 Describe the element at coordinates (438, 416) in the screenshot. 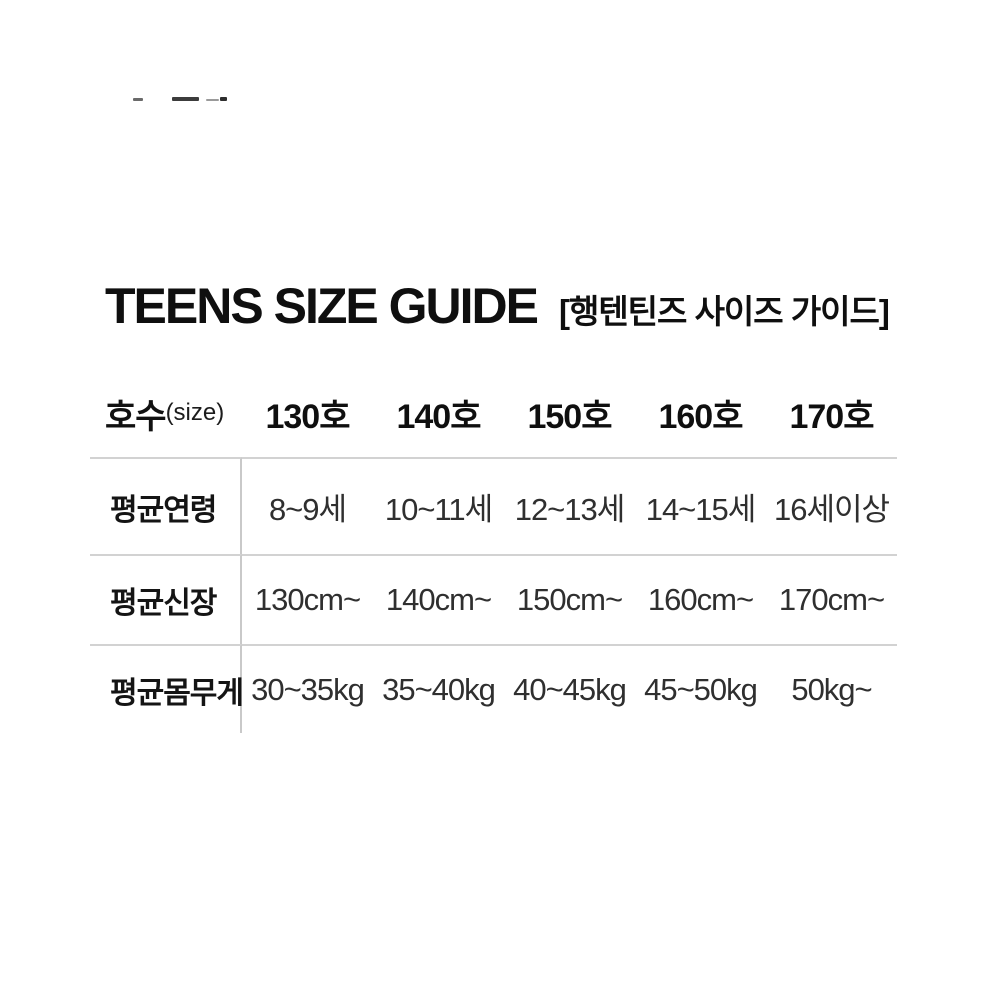

I see `header-cell-140: 140호` at that location.